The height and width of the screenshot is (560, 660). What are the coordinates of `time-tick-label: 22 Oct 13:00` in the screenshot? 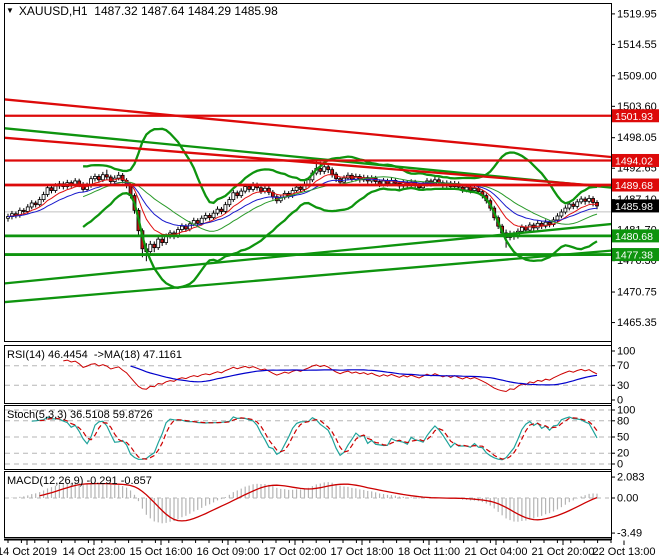 It's located at (624, 552).